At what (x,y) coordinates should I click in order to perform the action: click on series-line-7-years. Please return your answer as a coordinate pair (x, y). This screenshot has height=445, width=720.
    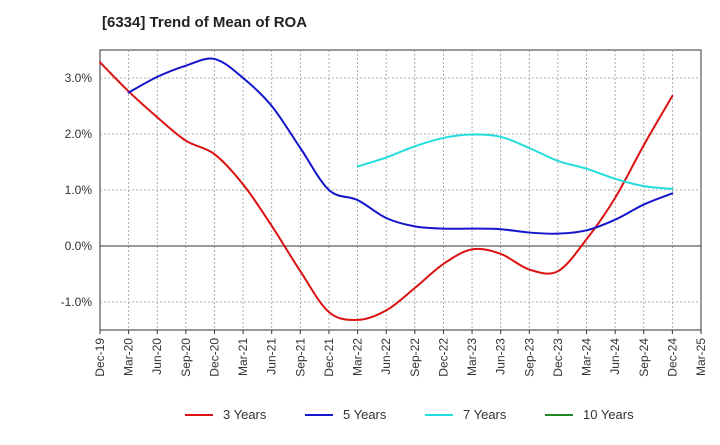
    Looking at the image, I should click on (515, 161).